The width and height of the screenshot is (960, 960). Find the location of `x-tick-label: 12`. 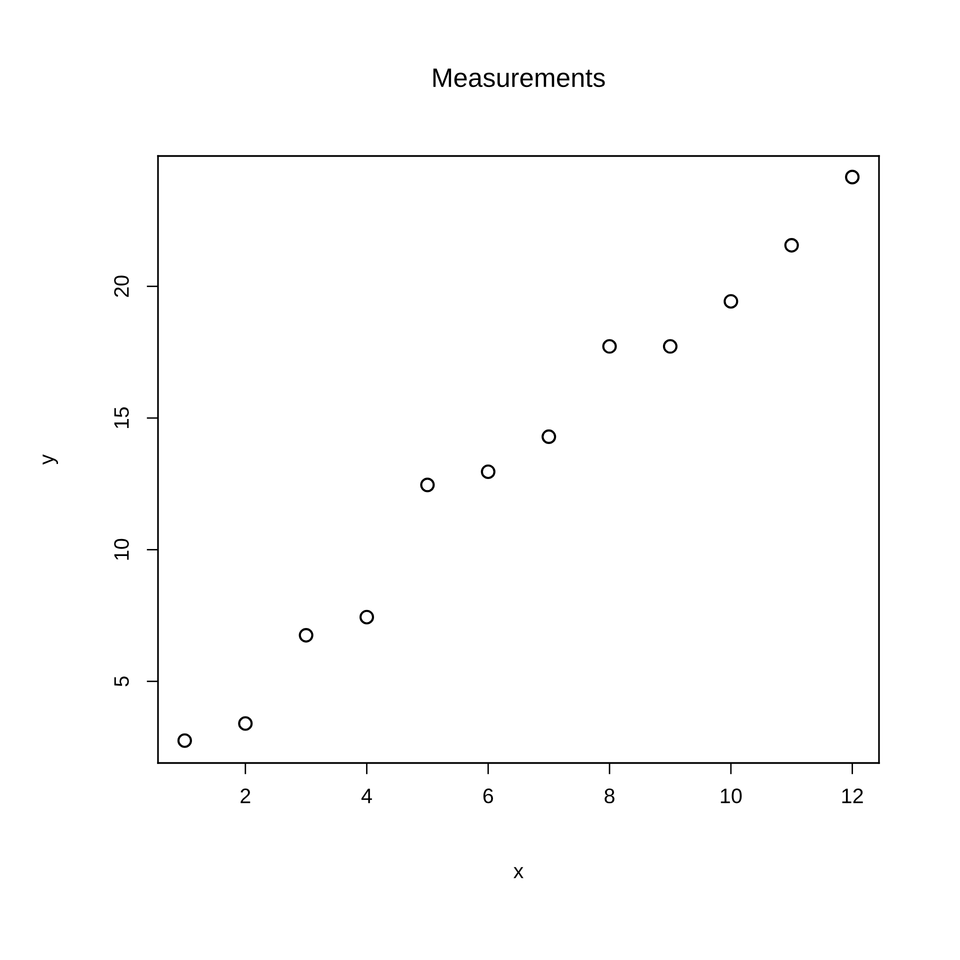

x-tick-label: 12 is located at coordinates (852, 796).